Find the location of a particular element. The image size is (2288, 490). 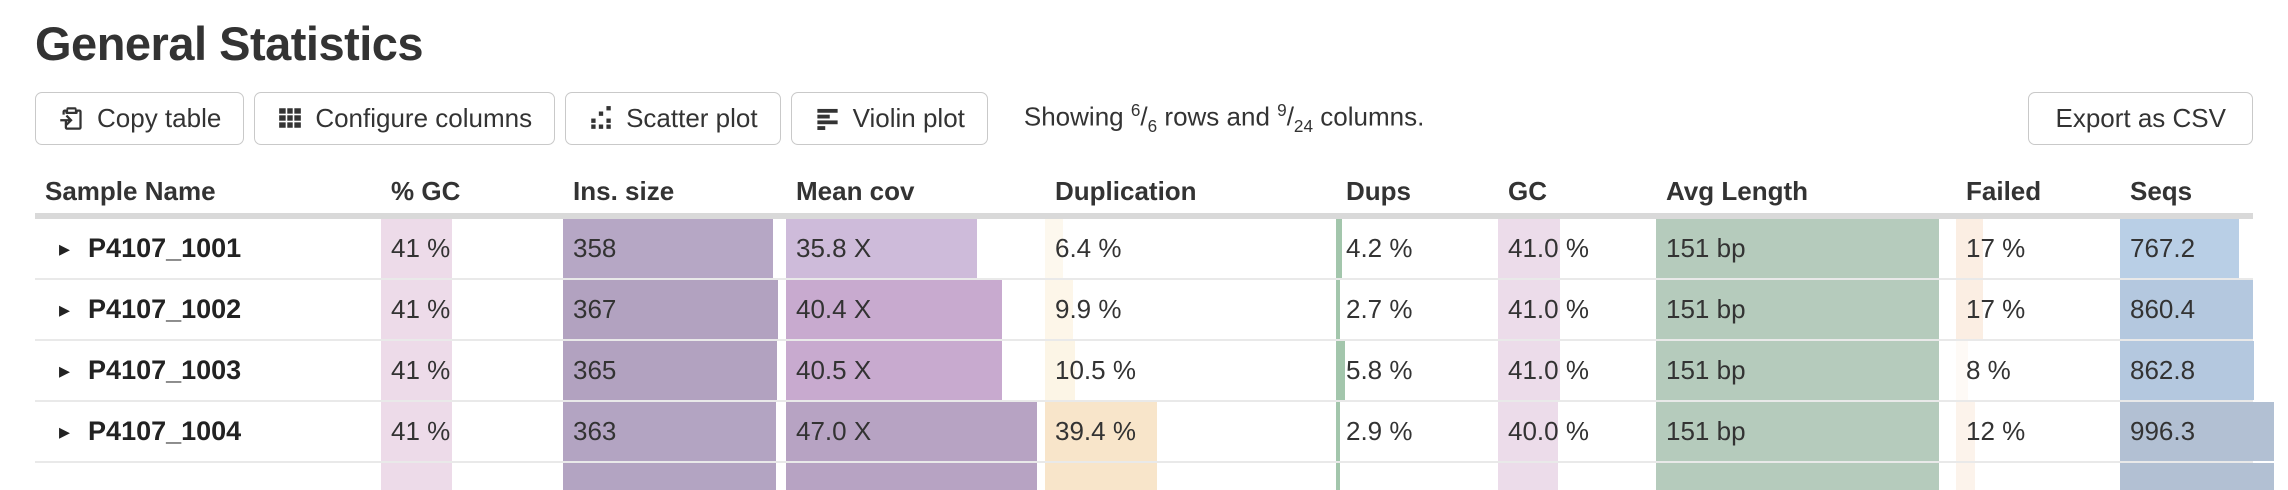

cell-value: 39.4 % is located at coordinates (1095, 431).